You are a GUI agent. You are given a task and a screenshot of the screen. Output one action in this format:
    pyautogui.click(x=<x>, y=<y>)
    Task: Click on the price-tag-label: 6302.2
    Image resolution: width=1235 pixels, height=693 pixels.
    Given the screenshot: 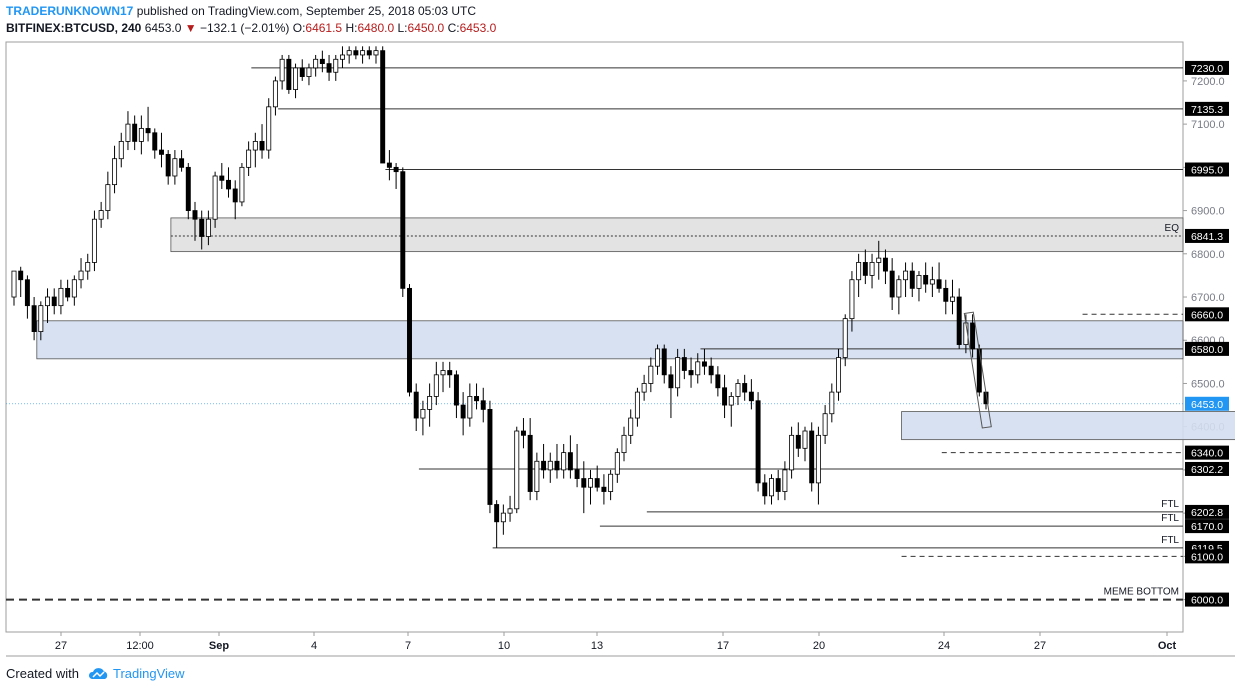 What is the action you would take?
    pyautogui.click(x=1207, y=470)
    